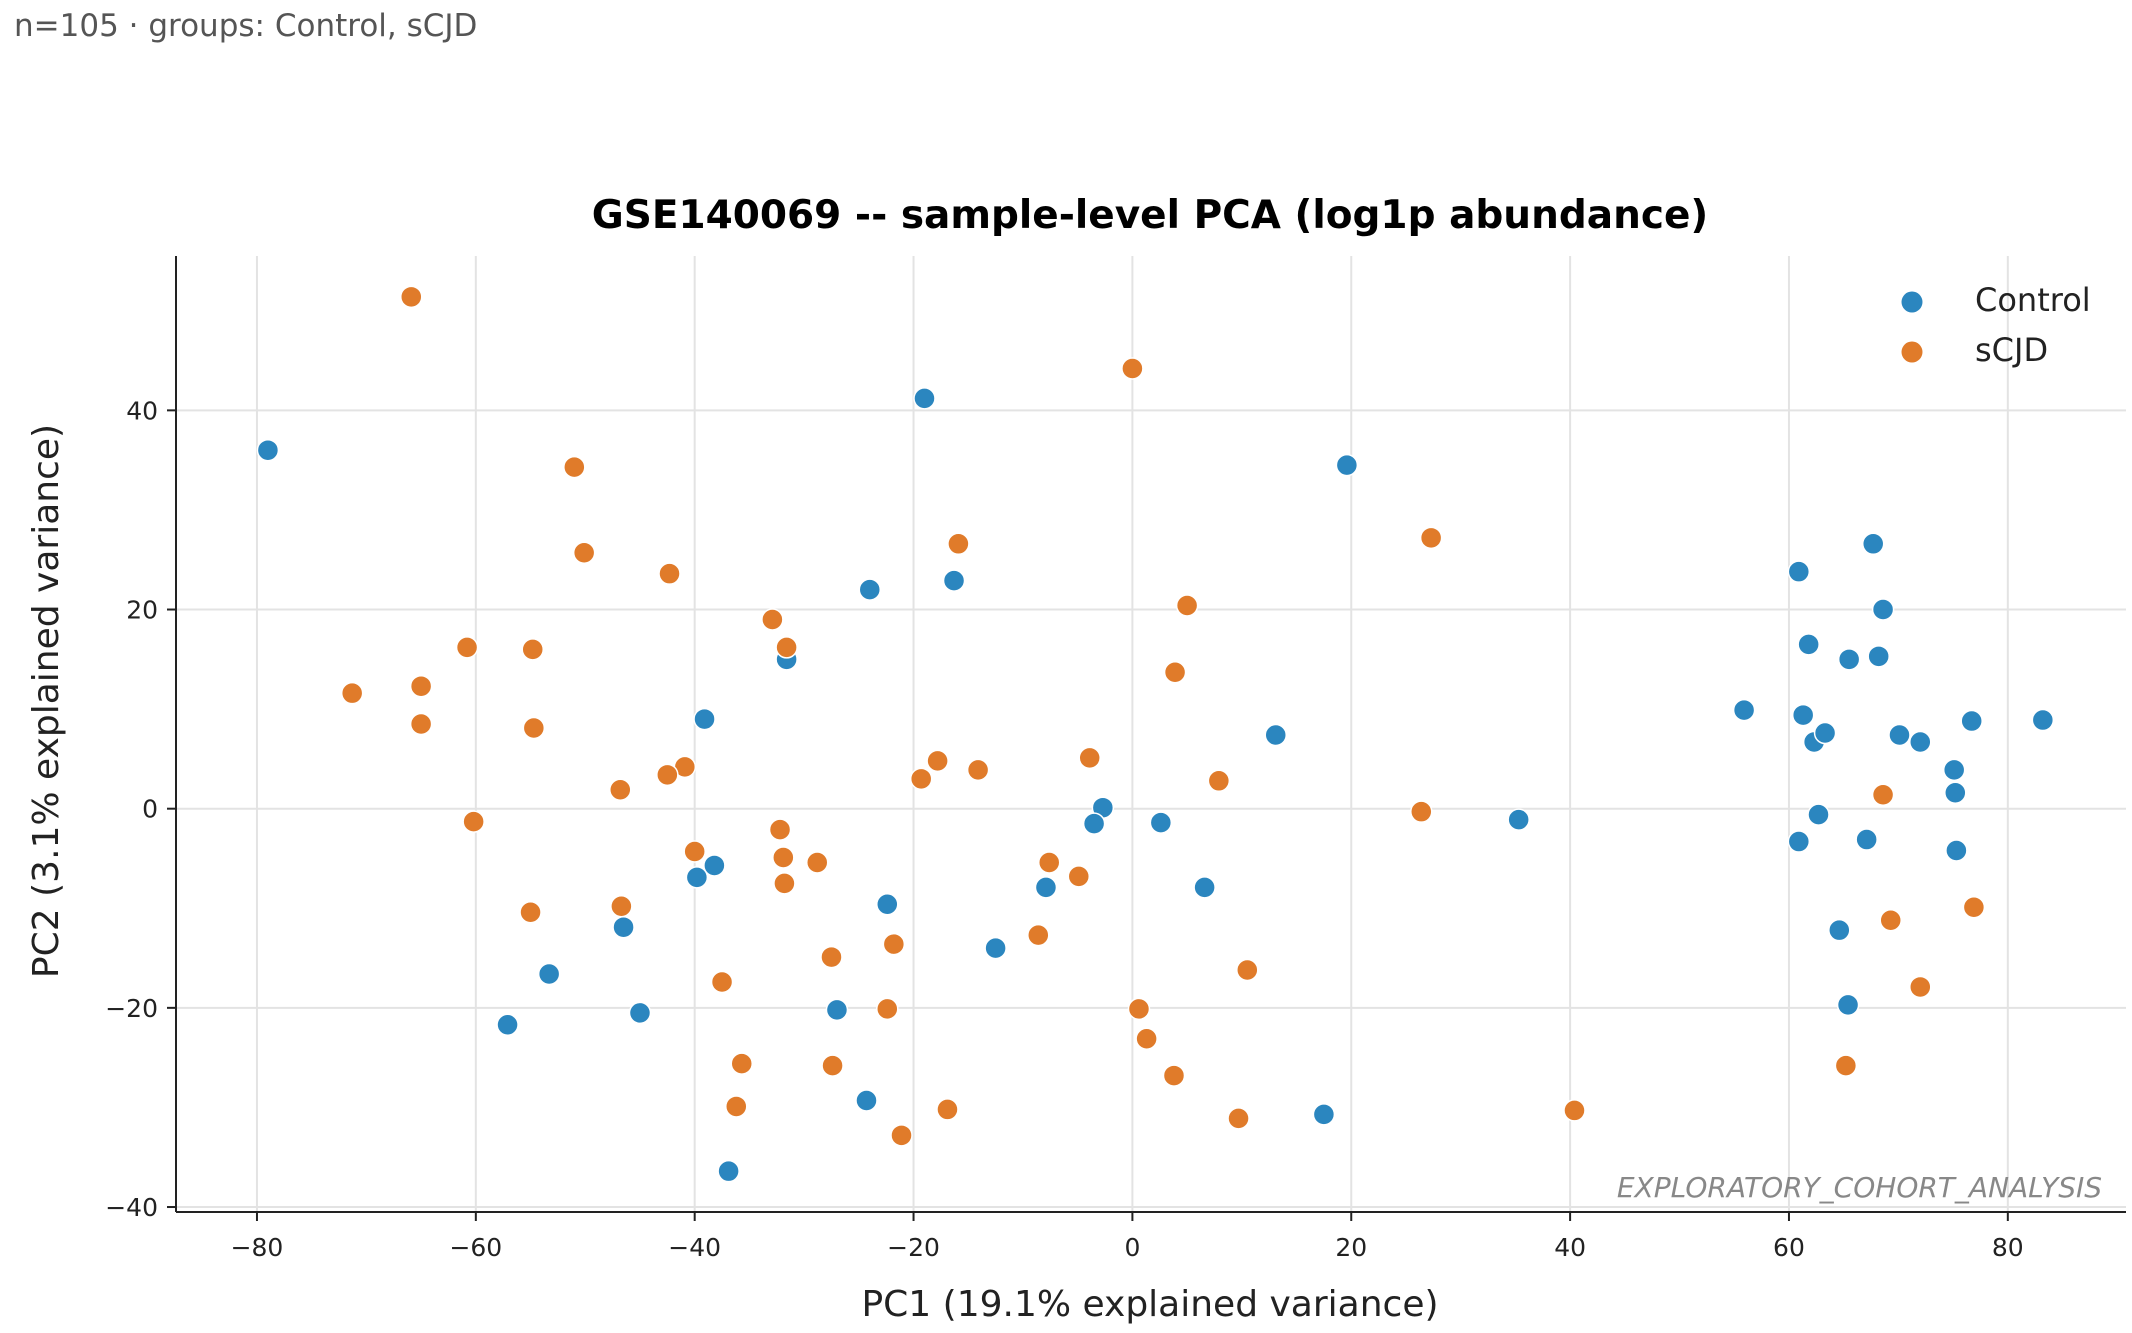  I want to click on watermark: EXPLORATORY_COHORT_ANALYSIS, so click(1859, 1187).